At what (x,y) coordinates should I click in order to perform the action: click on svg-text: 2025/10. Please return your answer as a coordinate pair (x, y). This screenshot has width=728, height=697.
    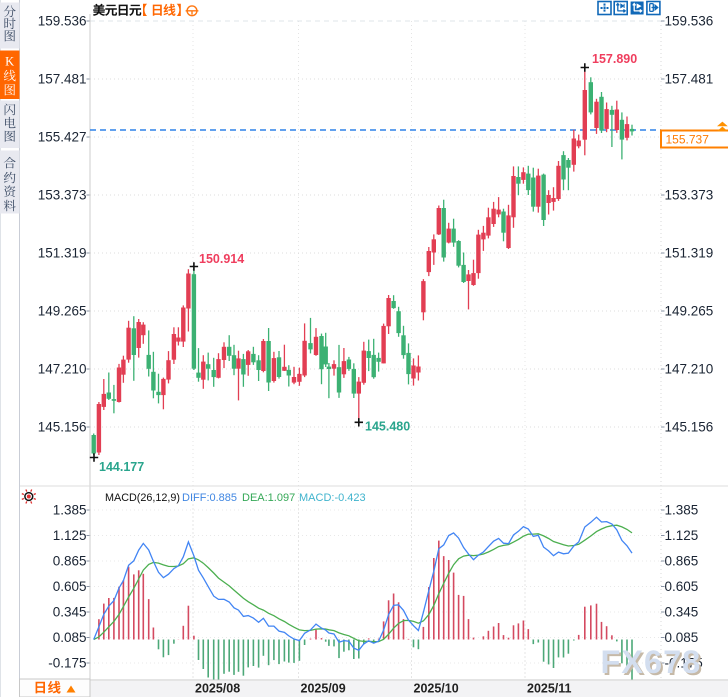
    Looking at the image, I should click on (436, 689).